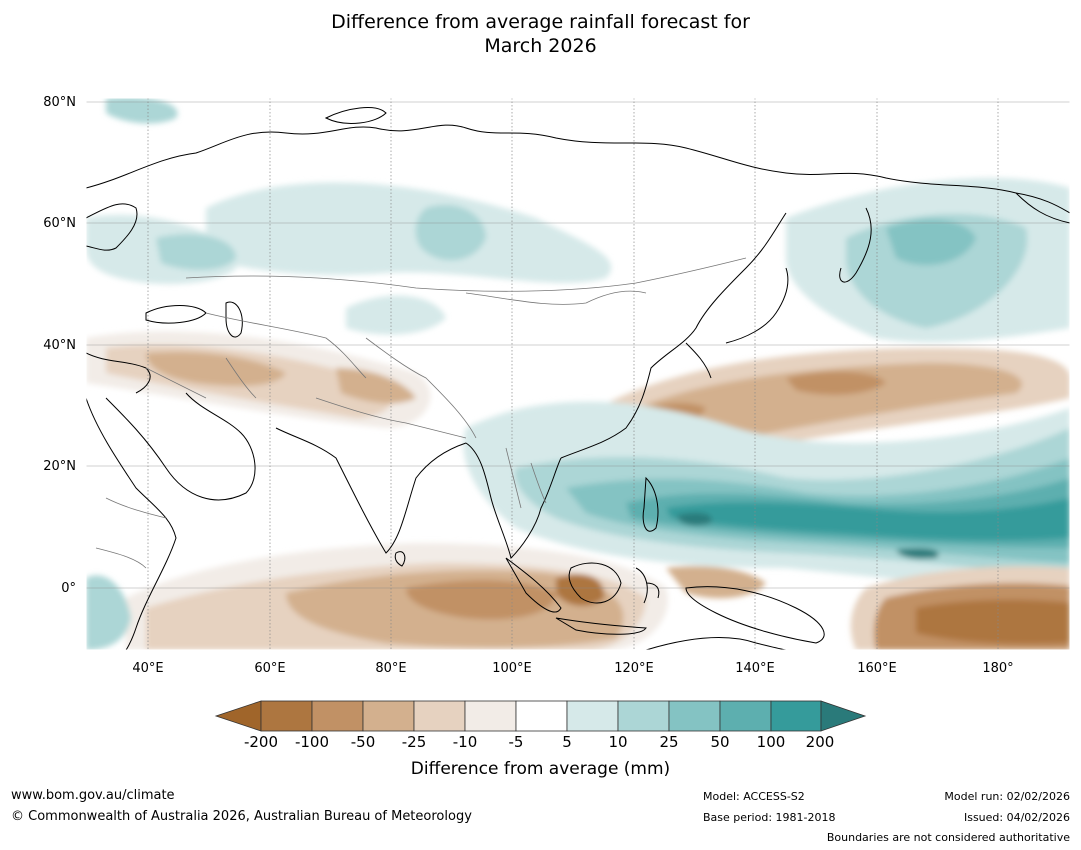  I want to click on colorbar-label: -50, so click(363, 742).